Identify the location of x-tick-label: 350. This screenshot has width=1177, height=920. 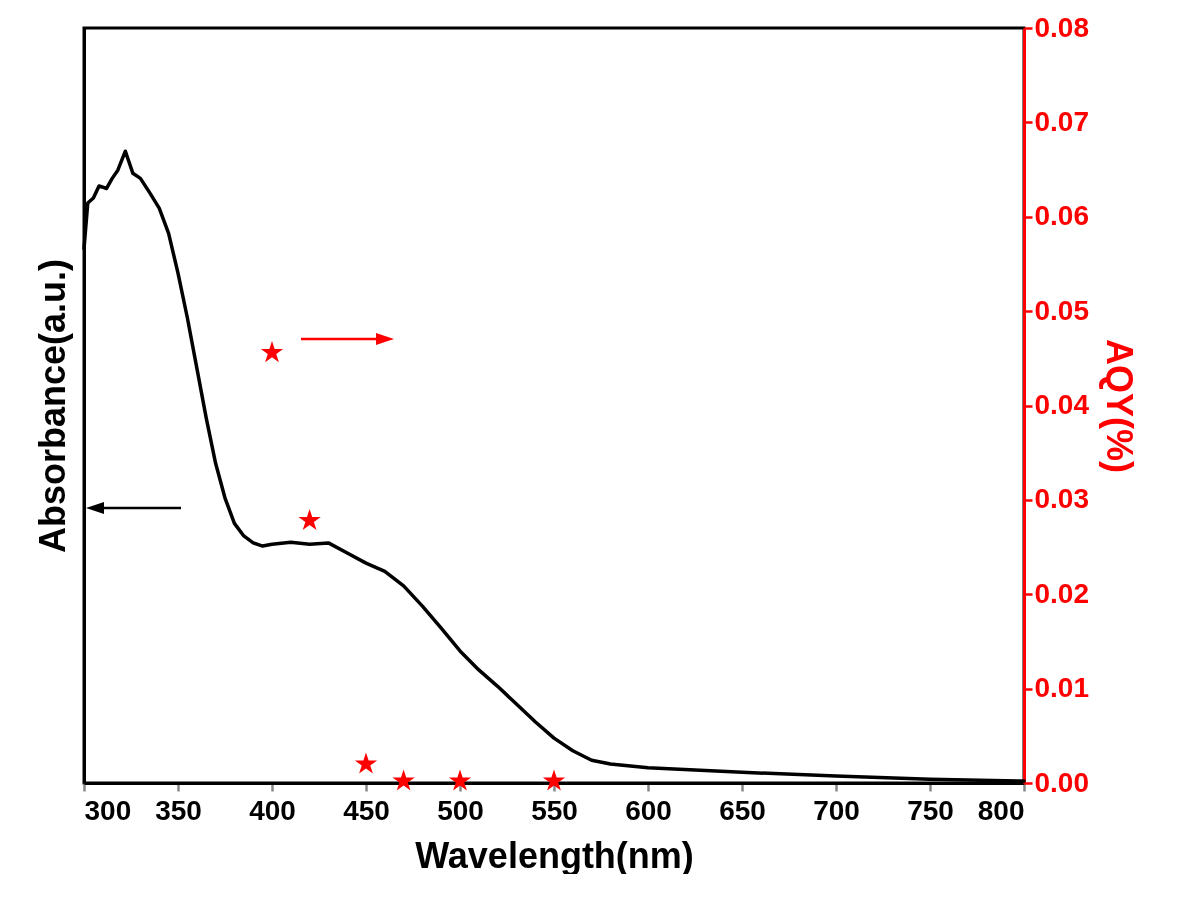
(178, 810).